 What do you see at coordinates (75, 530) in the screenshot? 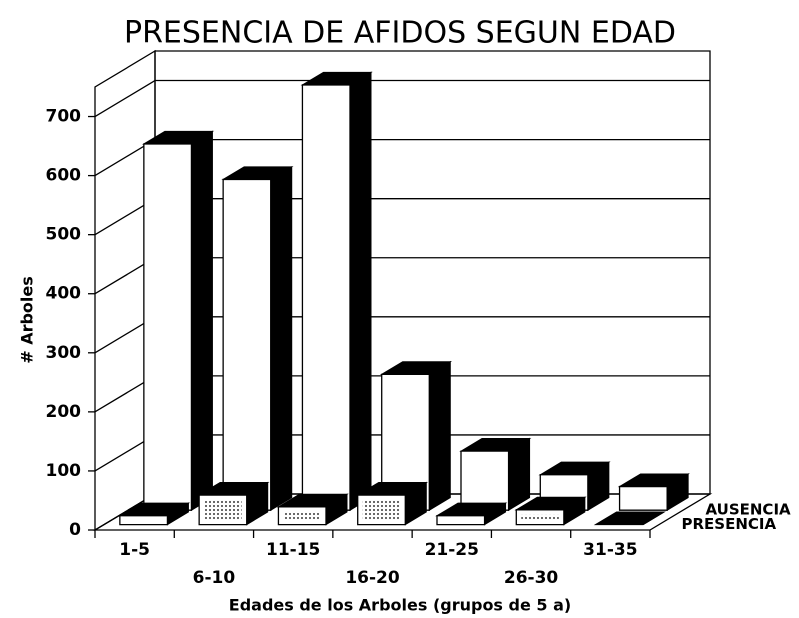
I see `y-tick-label: 0` at bounding box center [75, 530].